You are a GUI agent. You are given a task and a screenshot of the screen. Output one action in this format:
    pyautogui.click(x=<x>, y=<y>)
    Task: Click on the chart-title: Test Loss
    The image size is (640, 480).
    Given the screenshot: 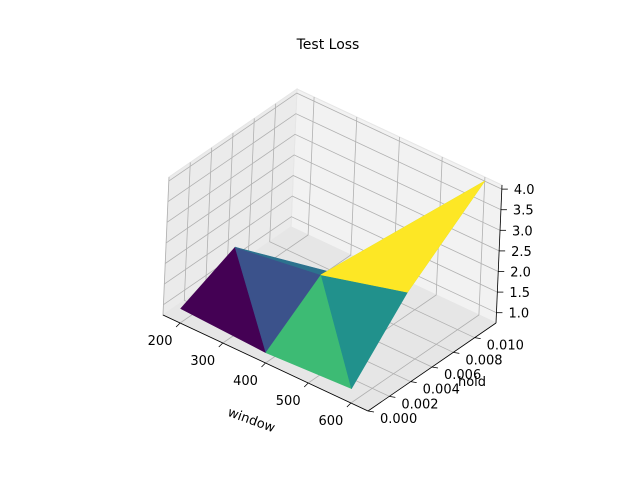 What is the action you would take?
    pyautogui.click(x=328, y=45)
    